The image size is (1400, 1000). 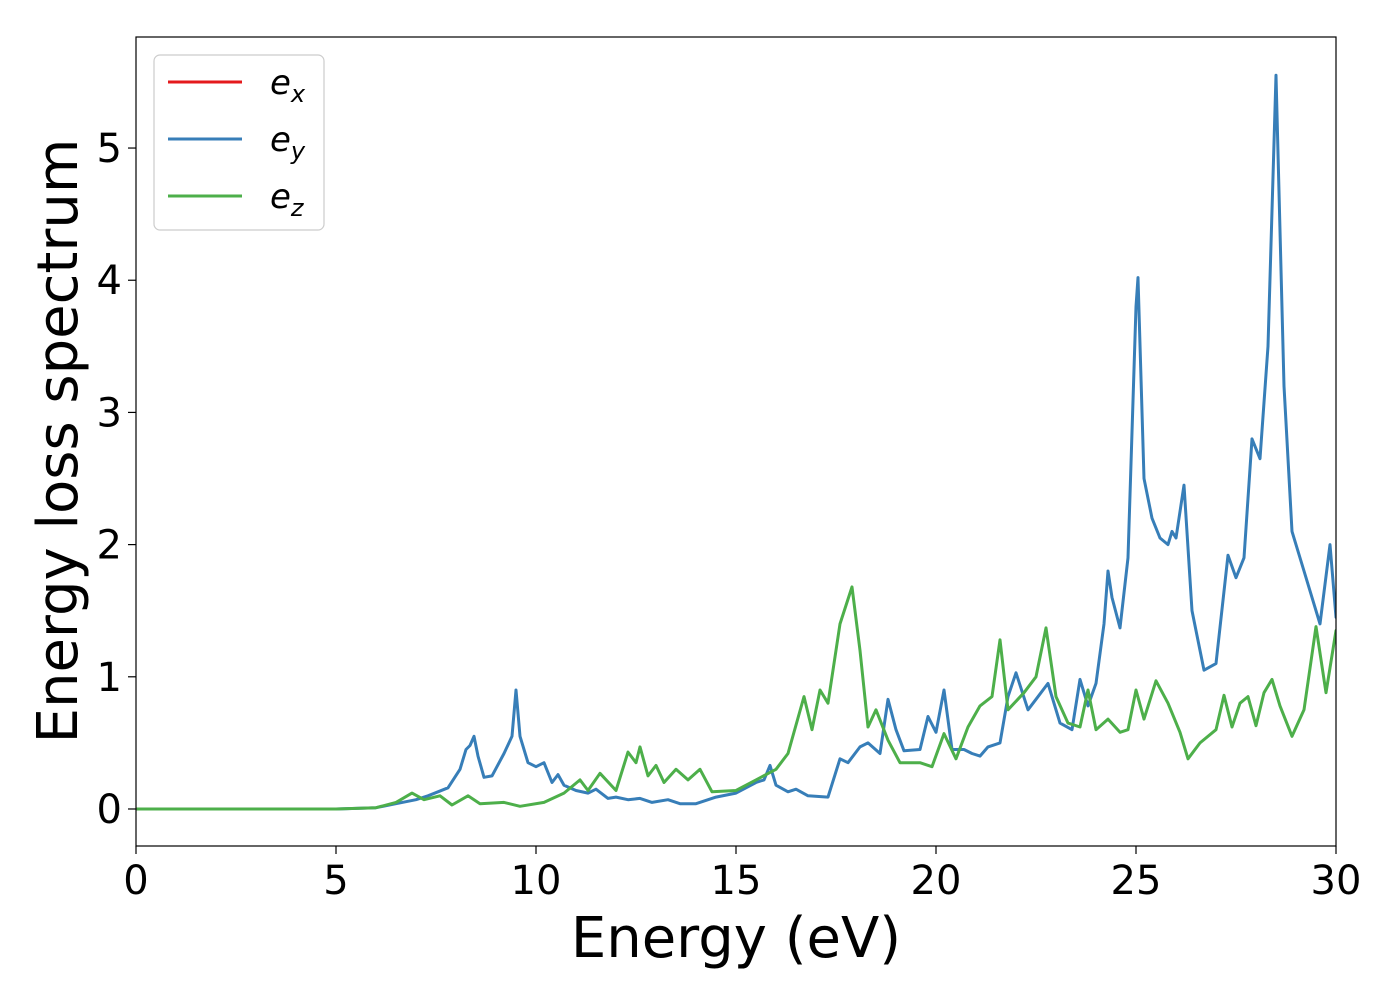 What do you see at coordinates (109, 546) in the screenshot?
I see `y-tick-label: 2` at bounding box center [109, 546].